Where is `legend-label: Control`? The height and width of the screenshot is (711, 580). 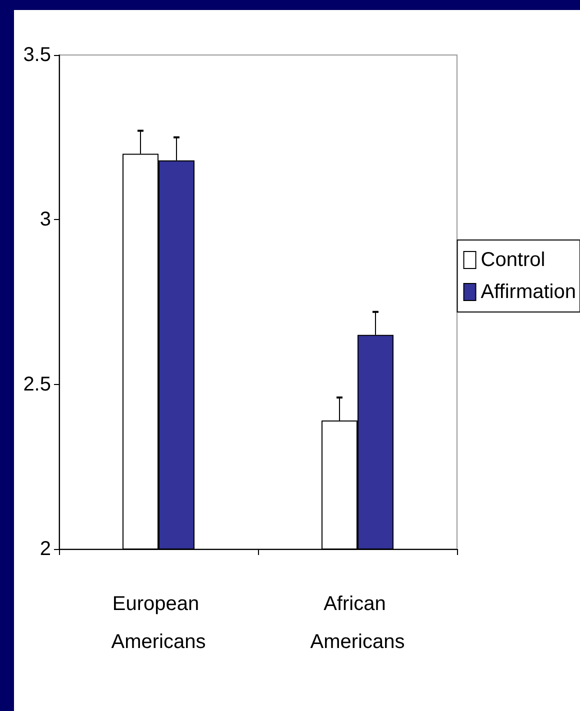 legend-label: Control is located at coordinates (513, 260).